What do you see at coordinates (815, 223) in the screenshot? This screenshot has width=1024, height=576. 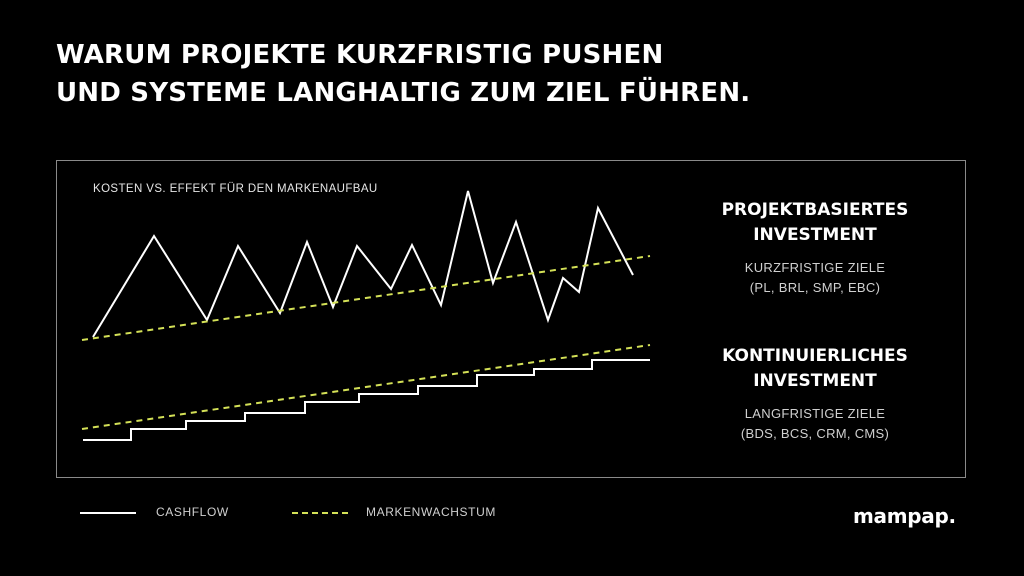 I see `project-investment-title: PROJEKTBASIERTES INVESTMENT` at bounding box center [815, 223].